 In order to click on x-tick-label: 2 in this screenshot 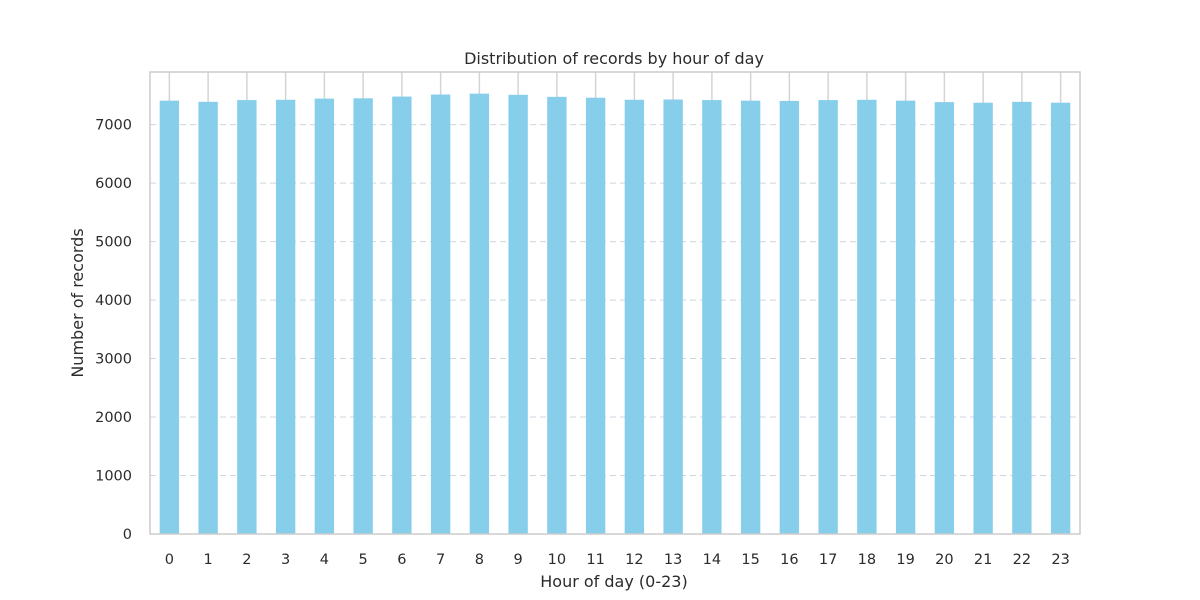, I will do `click(246, 560)`.